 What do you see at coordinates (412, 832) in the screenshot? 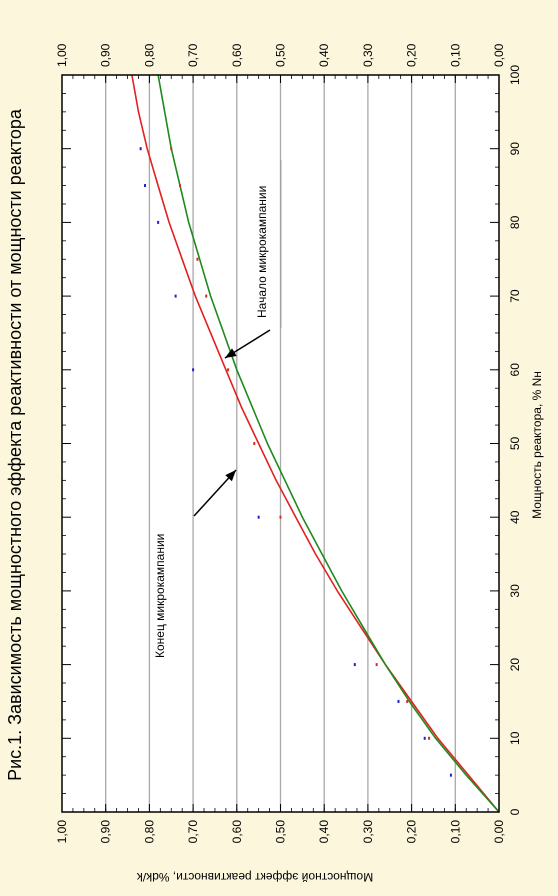
I see `y-tick-label-bottom: 0,20` at bounding box center [412, 832].